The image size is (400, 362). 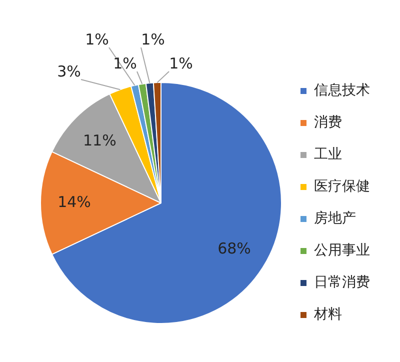 What do you see at coordinates (74, 201) in the screenshot?
I see `data-label: 14%` at bounding box center [74, 201].